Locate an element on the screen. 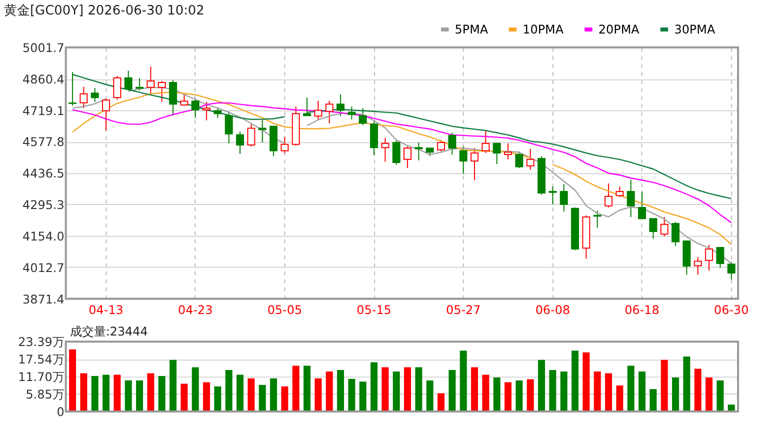 The width and height of the screenshot is (759, 432). legend-label: 10PMA is located at coordinates (543, 29).